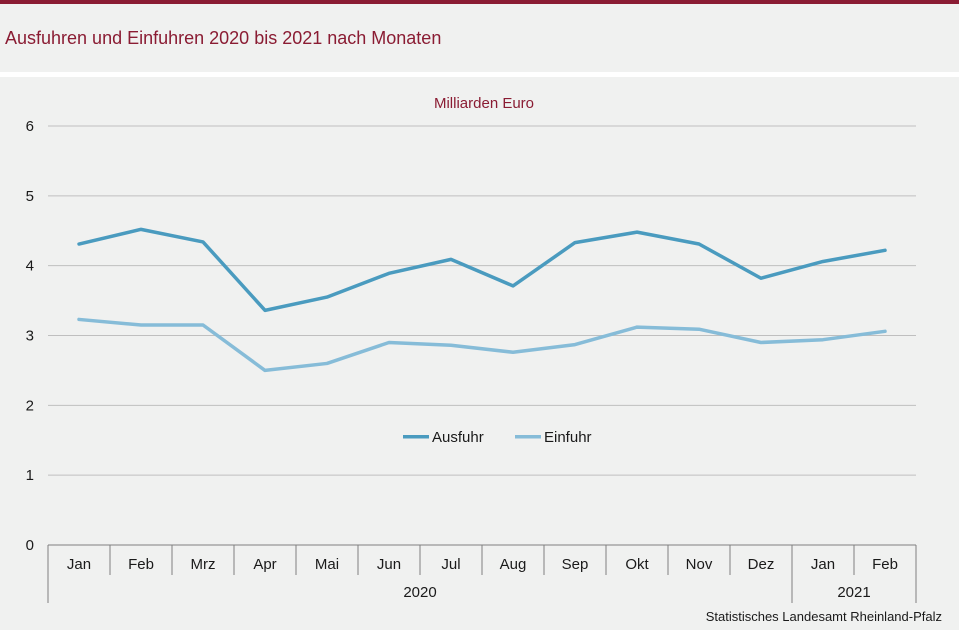 This screenshot has width=959, height=630. What do you see at coordinates (761, 564) in the screenshot?
I see `x-tick-label: Dez` at bounding box center [761, 564].